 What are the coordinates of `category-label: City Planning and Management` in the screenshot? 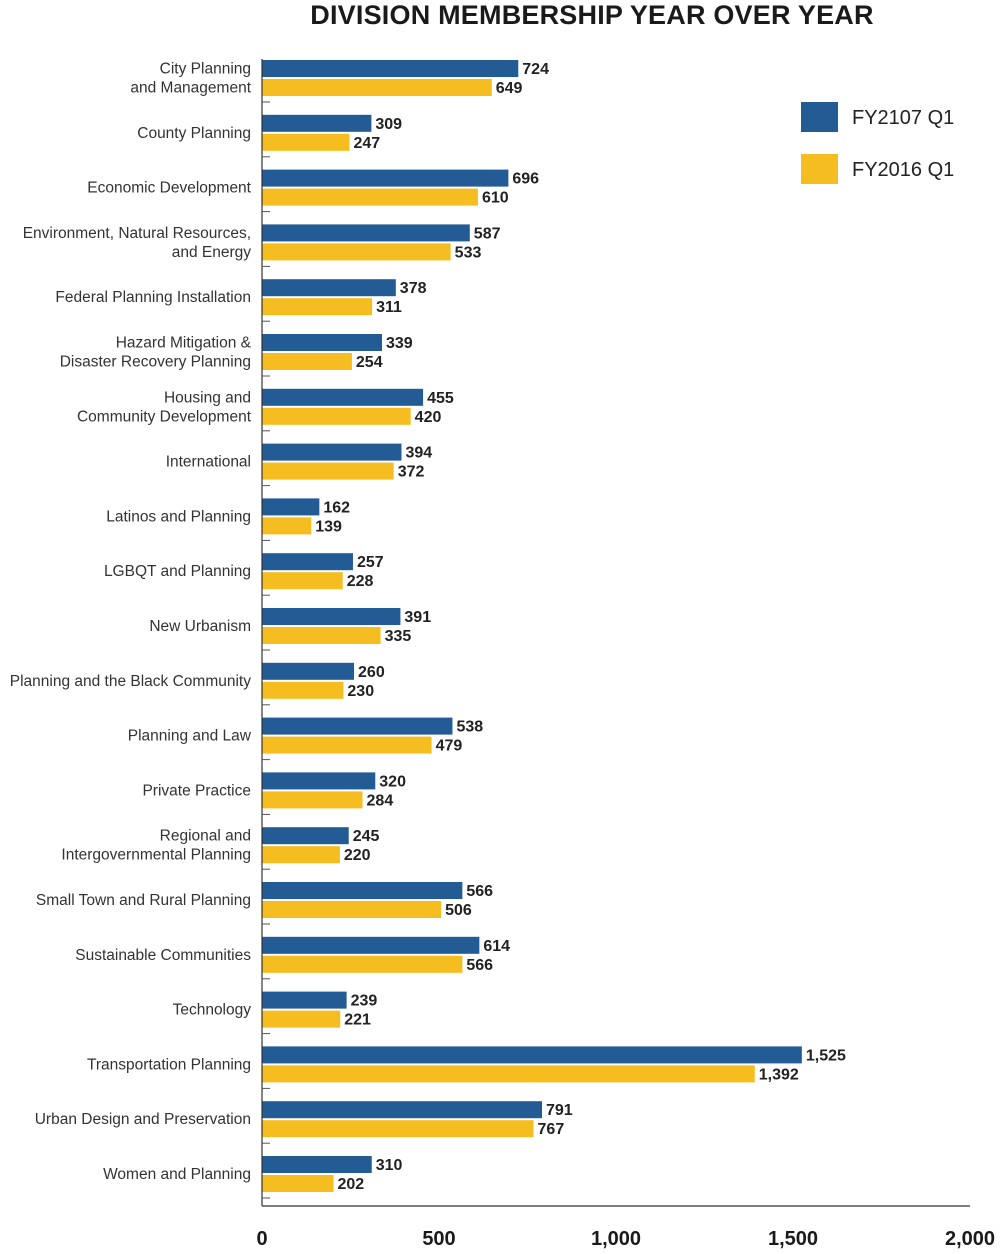 It's located at (190, 79).